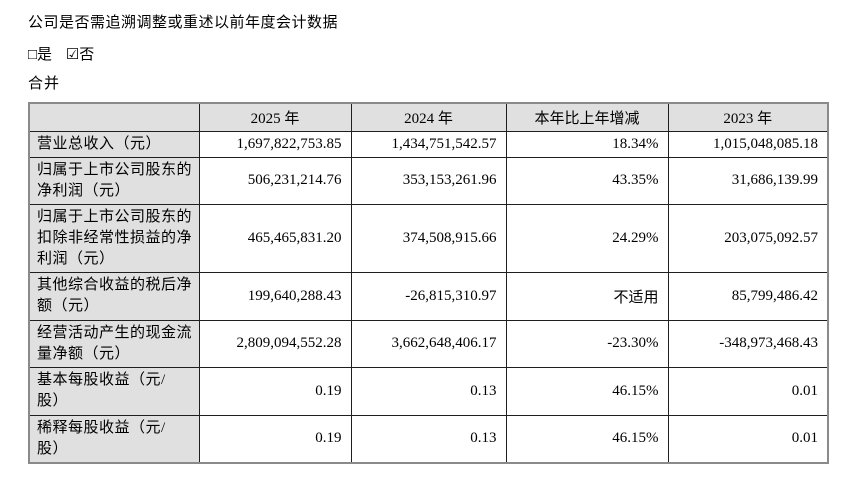  What do you see at coordinates (748, 296) in the screenshot?
I see `cell-value: 85,799,486.42` at bounding box center [748, 296].